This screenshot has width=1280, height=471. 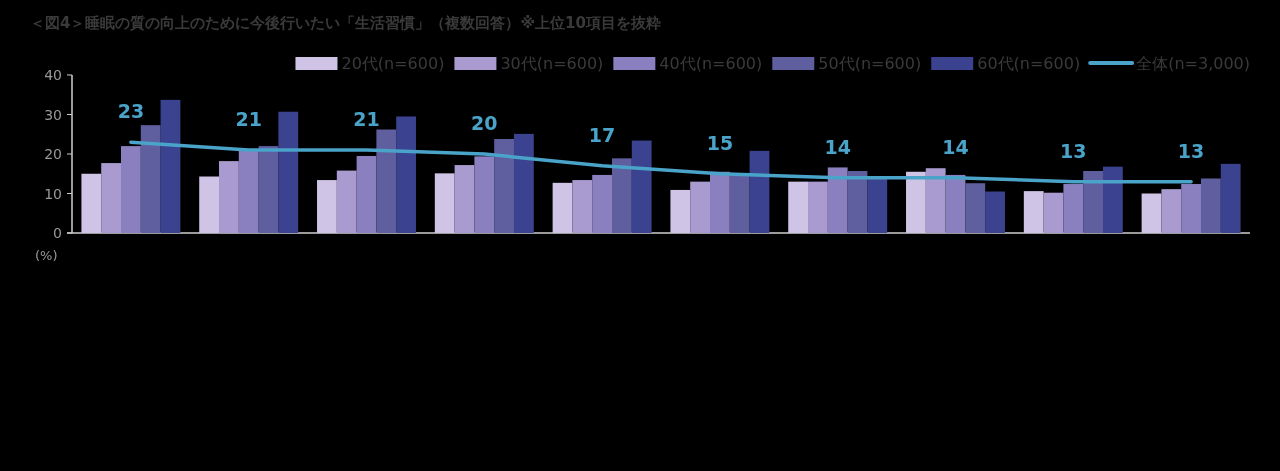 What do you see at coordinates (53, 75) in the screenshot?
I see `y-tick-label: 40` at bounding box center [53, 75].